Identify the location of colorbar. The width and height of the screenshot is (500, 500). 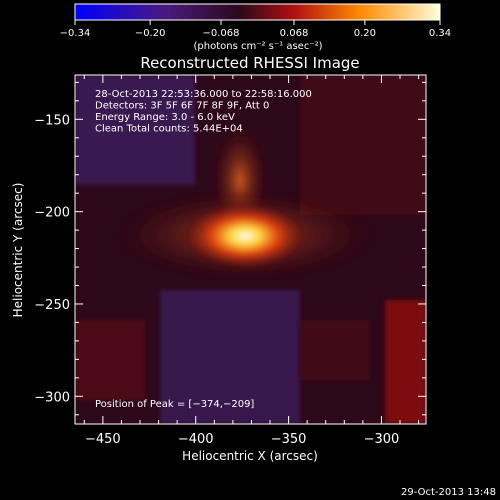
(257, 12).